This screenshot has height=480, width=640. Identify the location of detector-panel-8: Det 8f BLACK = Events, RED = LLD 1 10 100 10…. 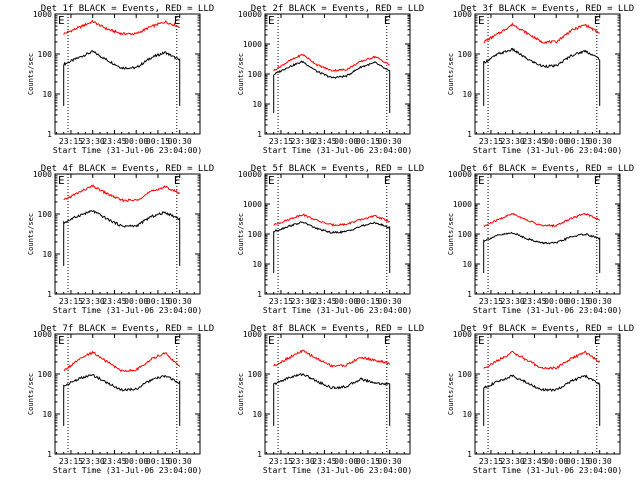
(330, 399).